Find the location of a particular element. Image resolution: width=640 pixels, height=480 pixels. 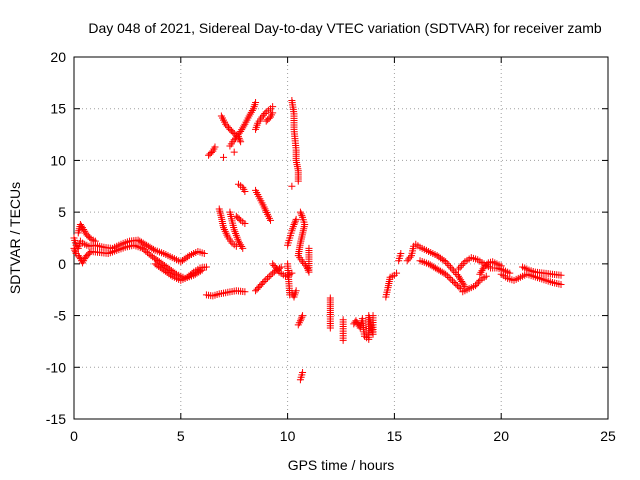

x-tick-label: 5 is located at coordinates (181, 436).